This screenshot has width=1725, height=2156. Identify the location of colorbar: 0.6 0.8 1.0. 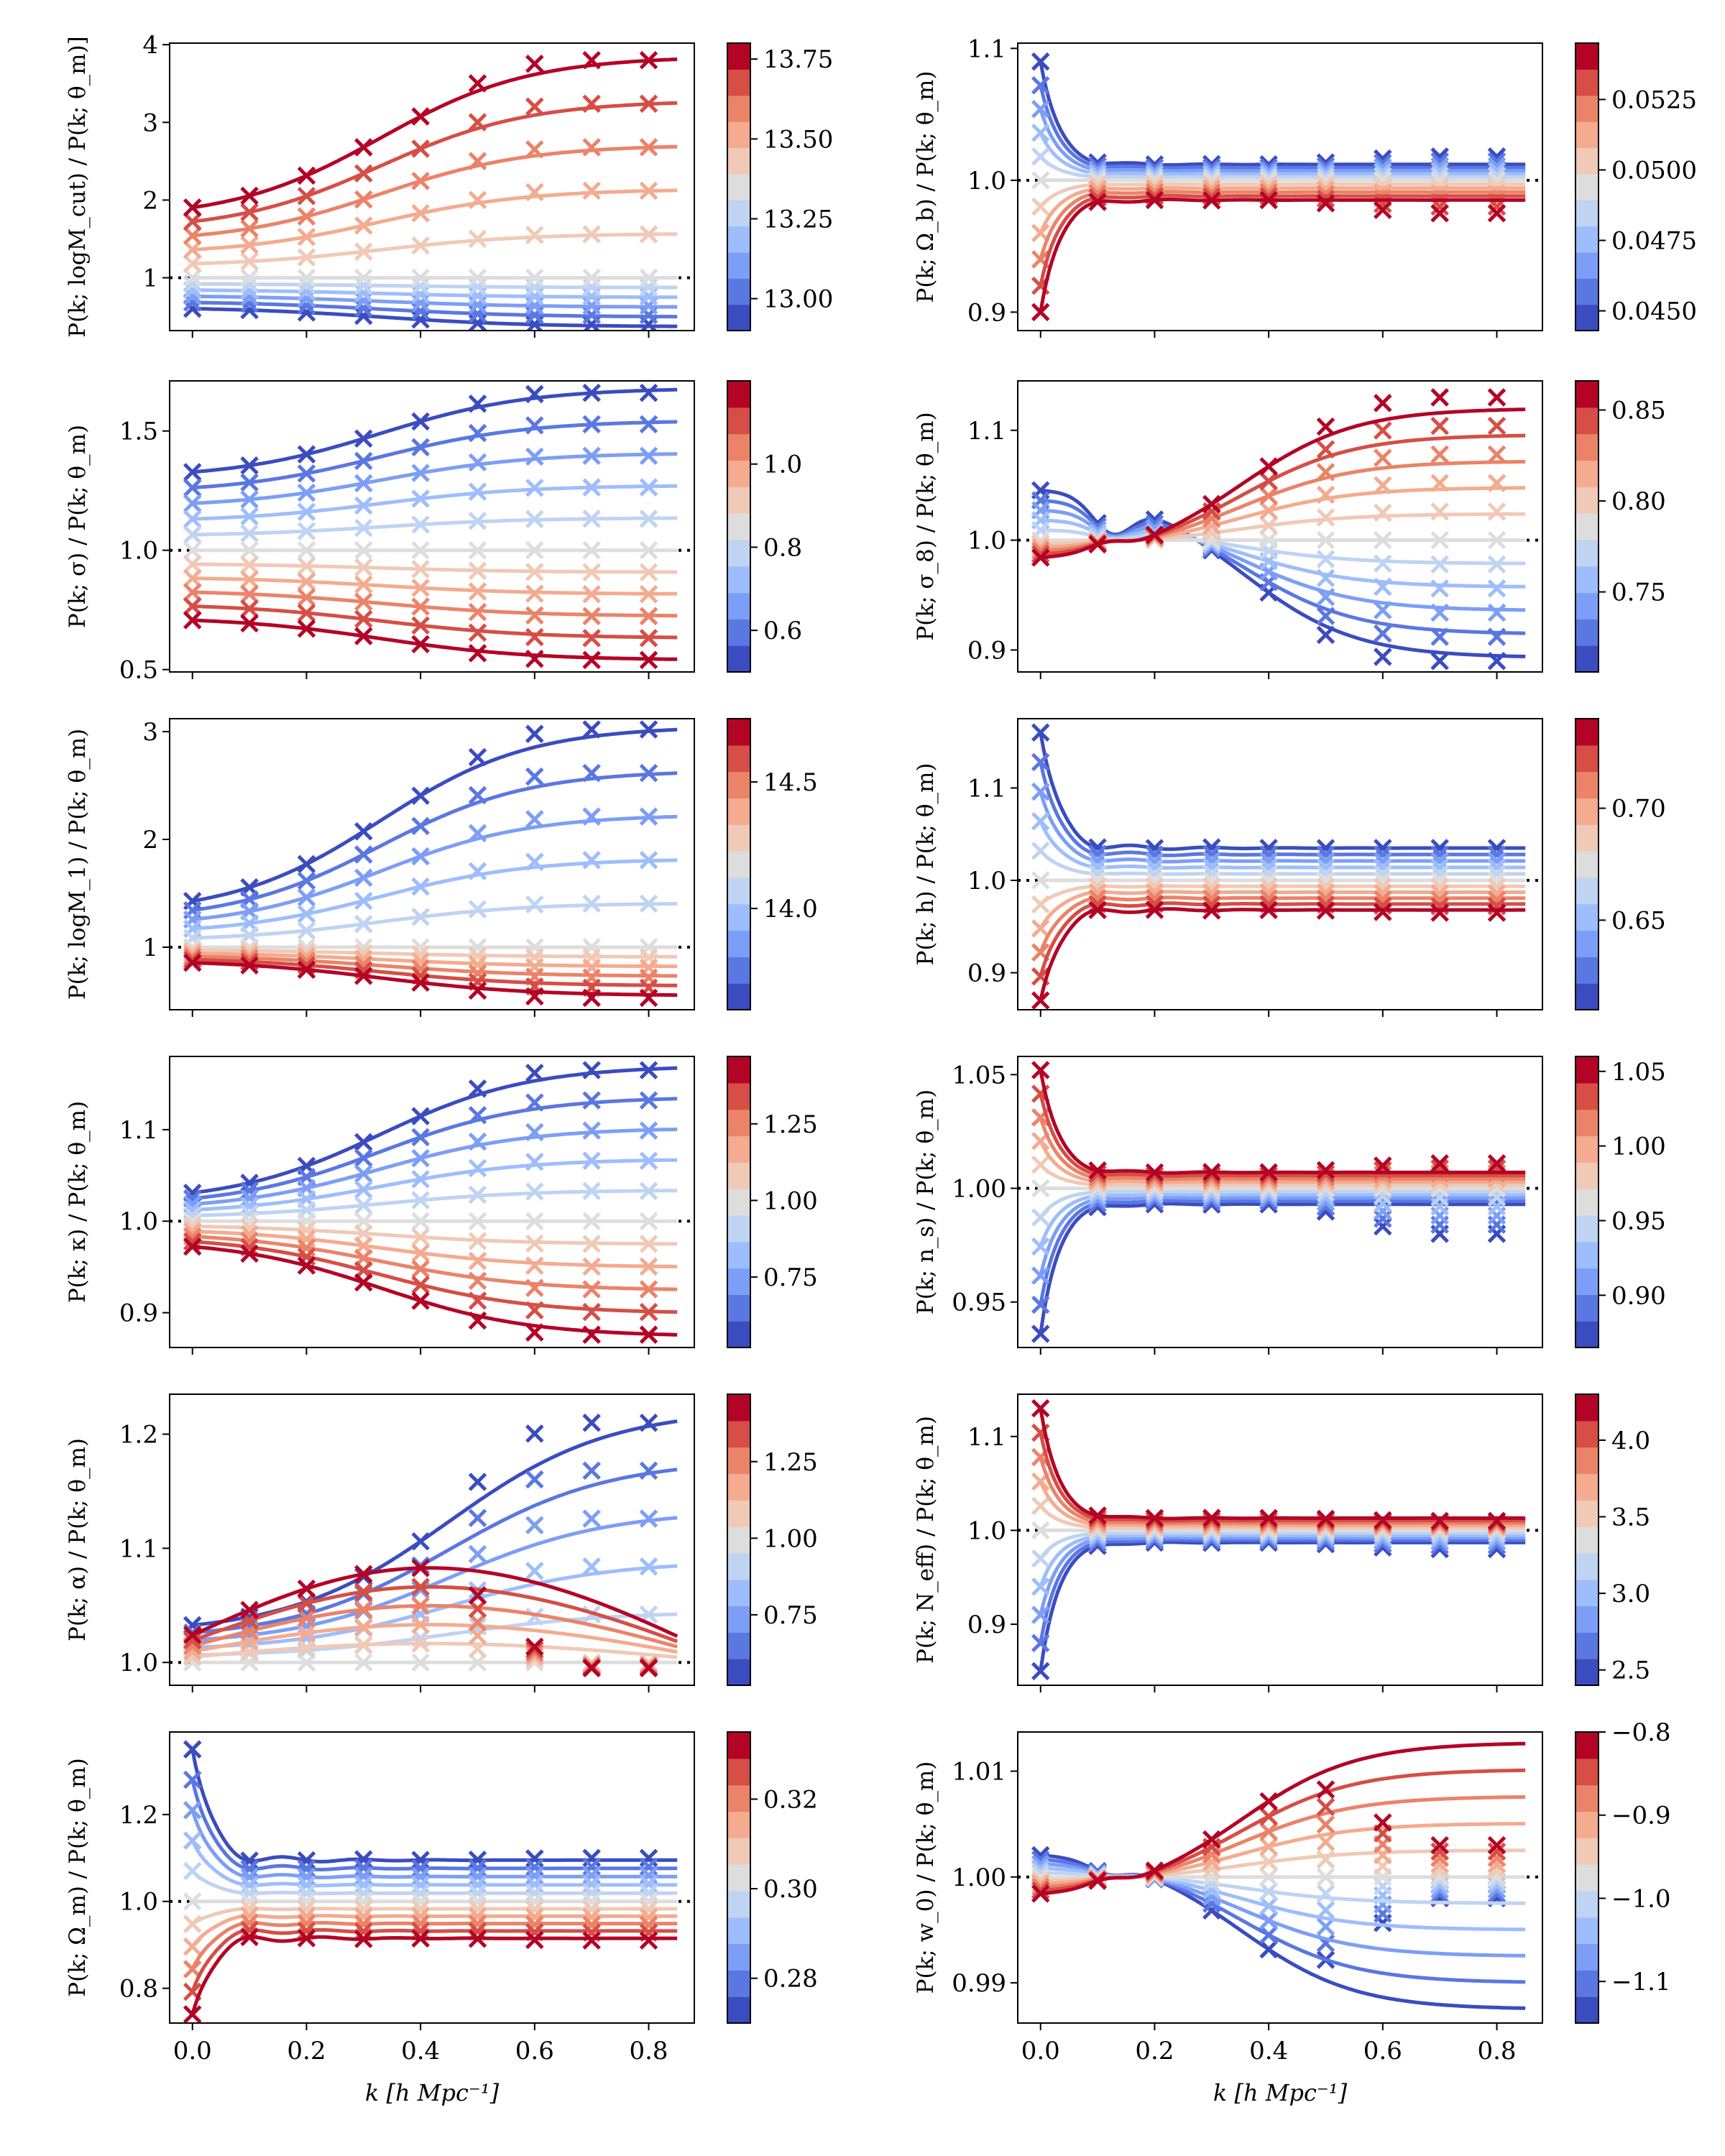
(764, 526).